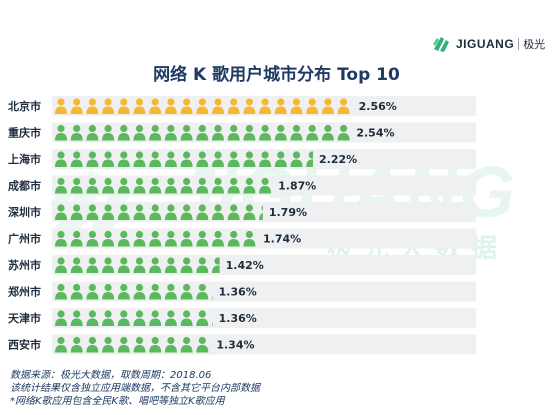  What do you see at coordinates (24, 265) in the screenshot?
I see `category-label: 苏州市` at bounding box center [24, 265].